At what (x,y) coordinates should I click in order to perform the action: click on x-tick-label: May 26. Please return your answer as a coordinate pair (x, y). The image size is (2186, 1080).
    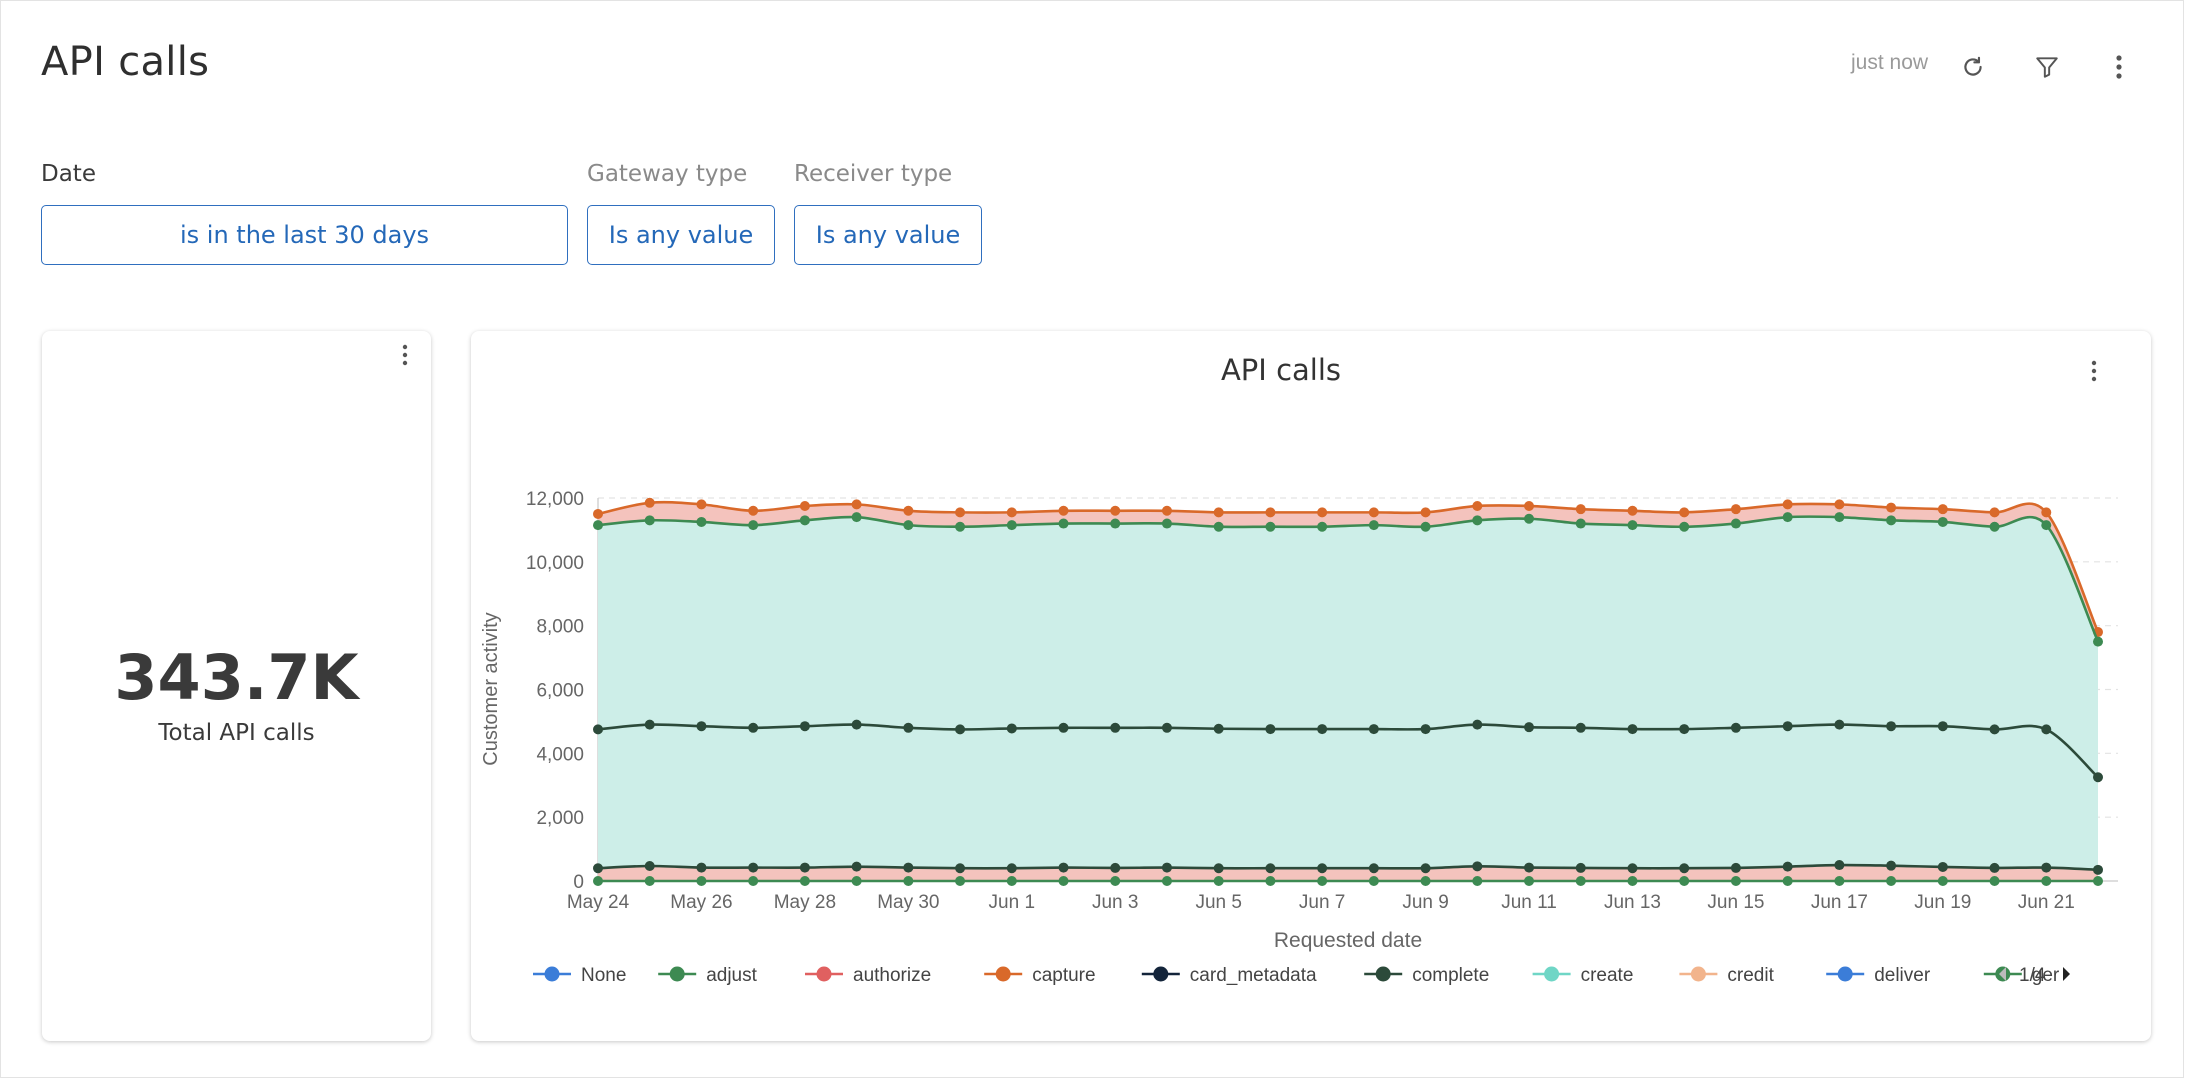
    Looking at the image, I should click on (701, 902).